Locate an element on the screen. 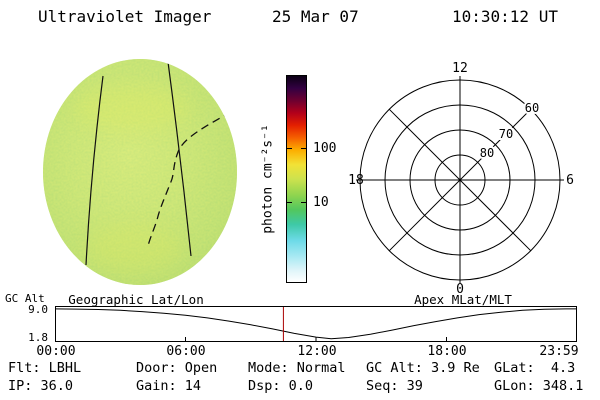  stripchart is located at coordinates (316, 324).